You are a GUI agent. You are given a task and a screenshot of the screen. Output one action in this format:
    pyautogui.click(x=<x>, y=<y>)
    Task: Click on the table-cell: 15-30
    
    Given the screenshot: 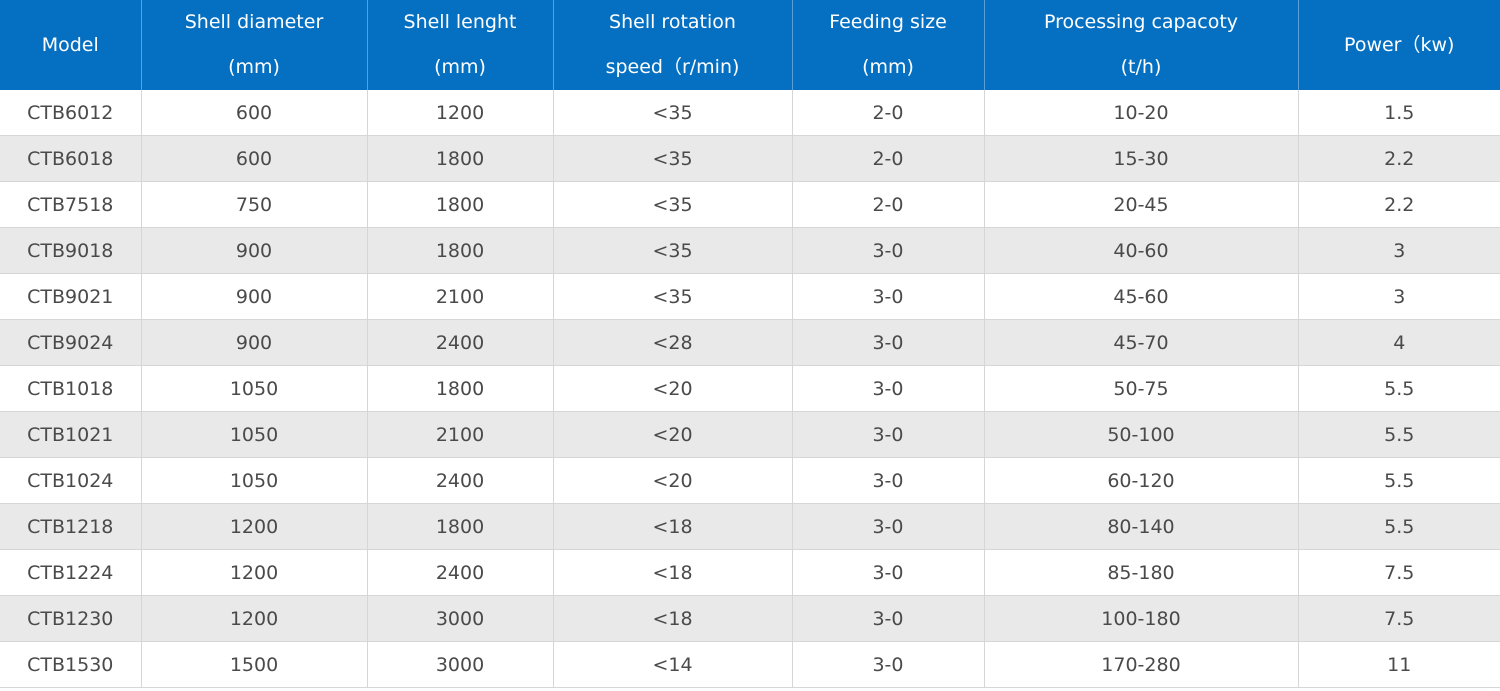 What is the action you would take?
    pyautogui.click(x=1140, y=158)
    